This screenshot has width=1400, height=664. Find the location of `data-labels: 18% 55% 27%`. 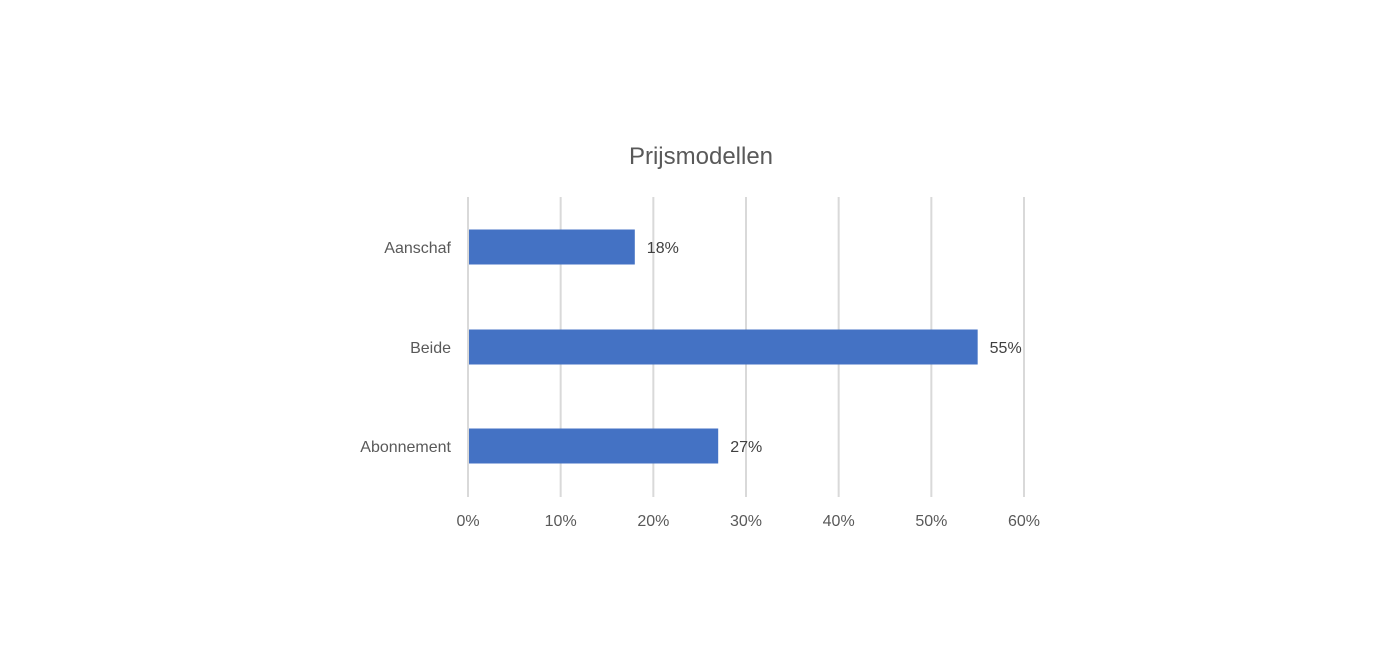

data-labels: 18% 55% 27% is located at coordinates (834, 348).